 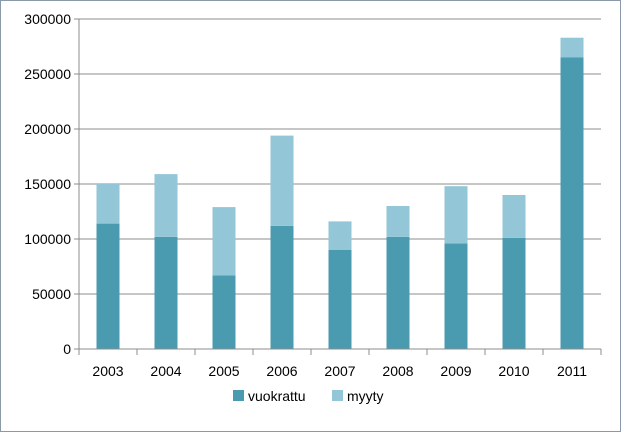 I want to click on bar-myyty-2005, so click(x=224, y=241).